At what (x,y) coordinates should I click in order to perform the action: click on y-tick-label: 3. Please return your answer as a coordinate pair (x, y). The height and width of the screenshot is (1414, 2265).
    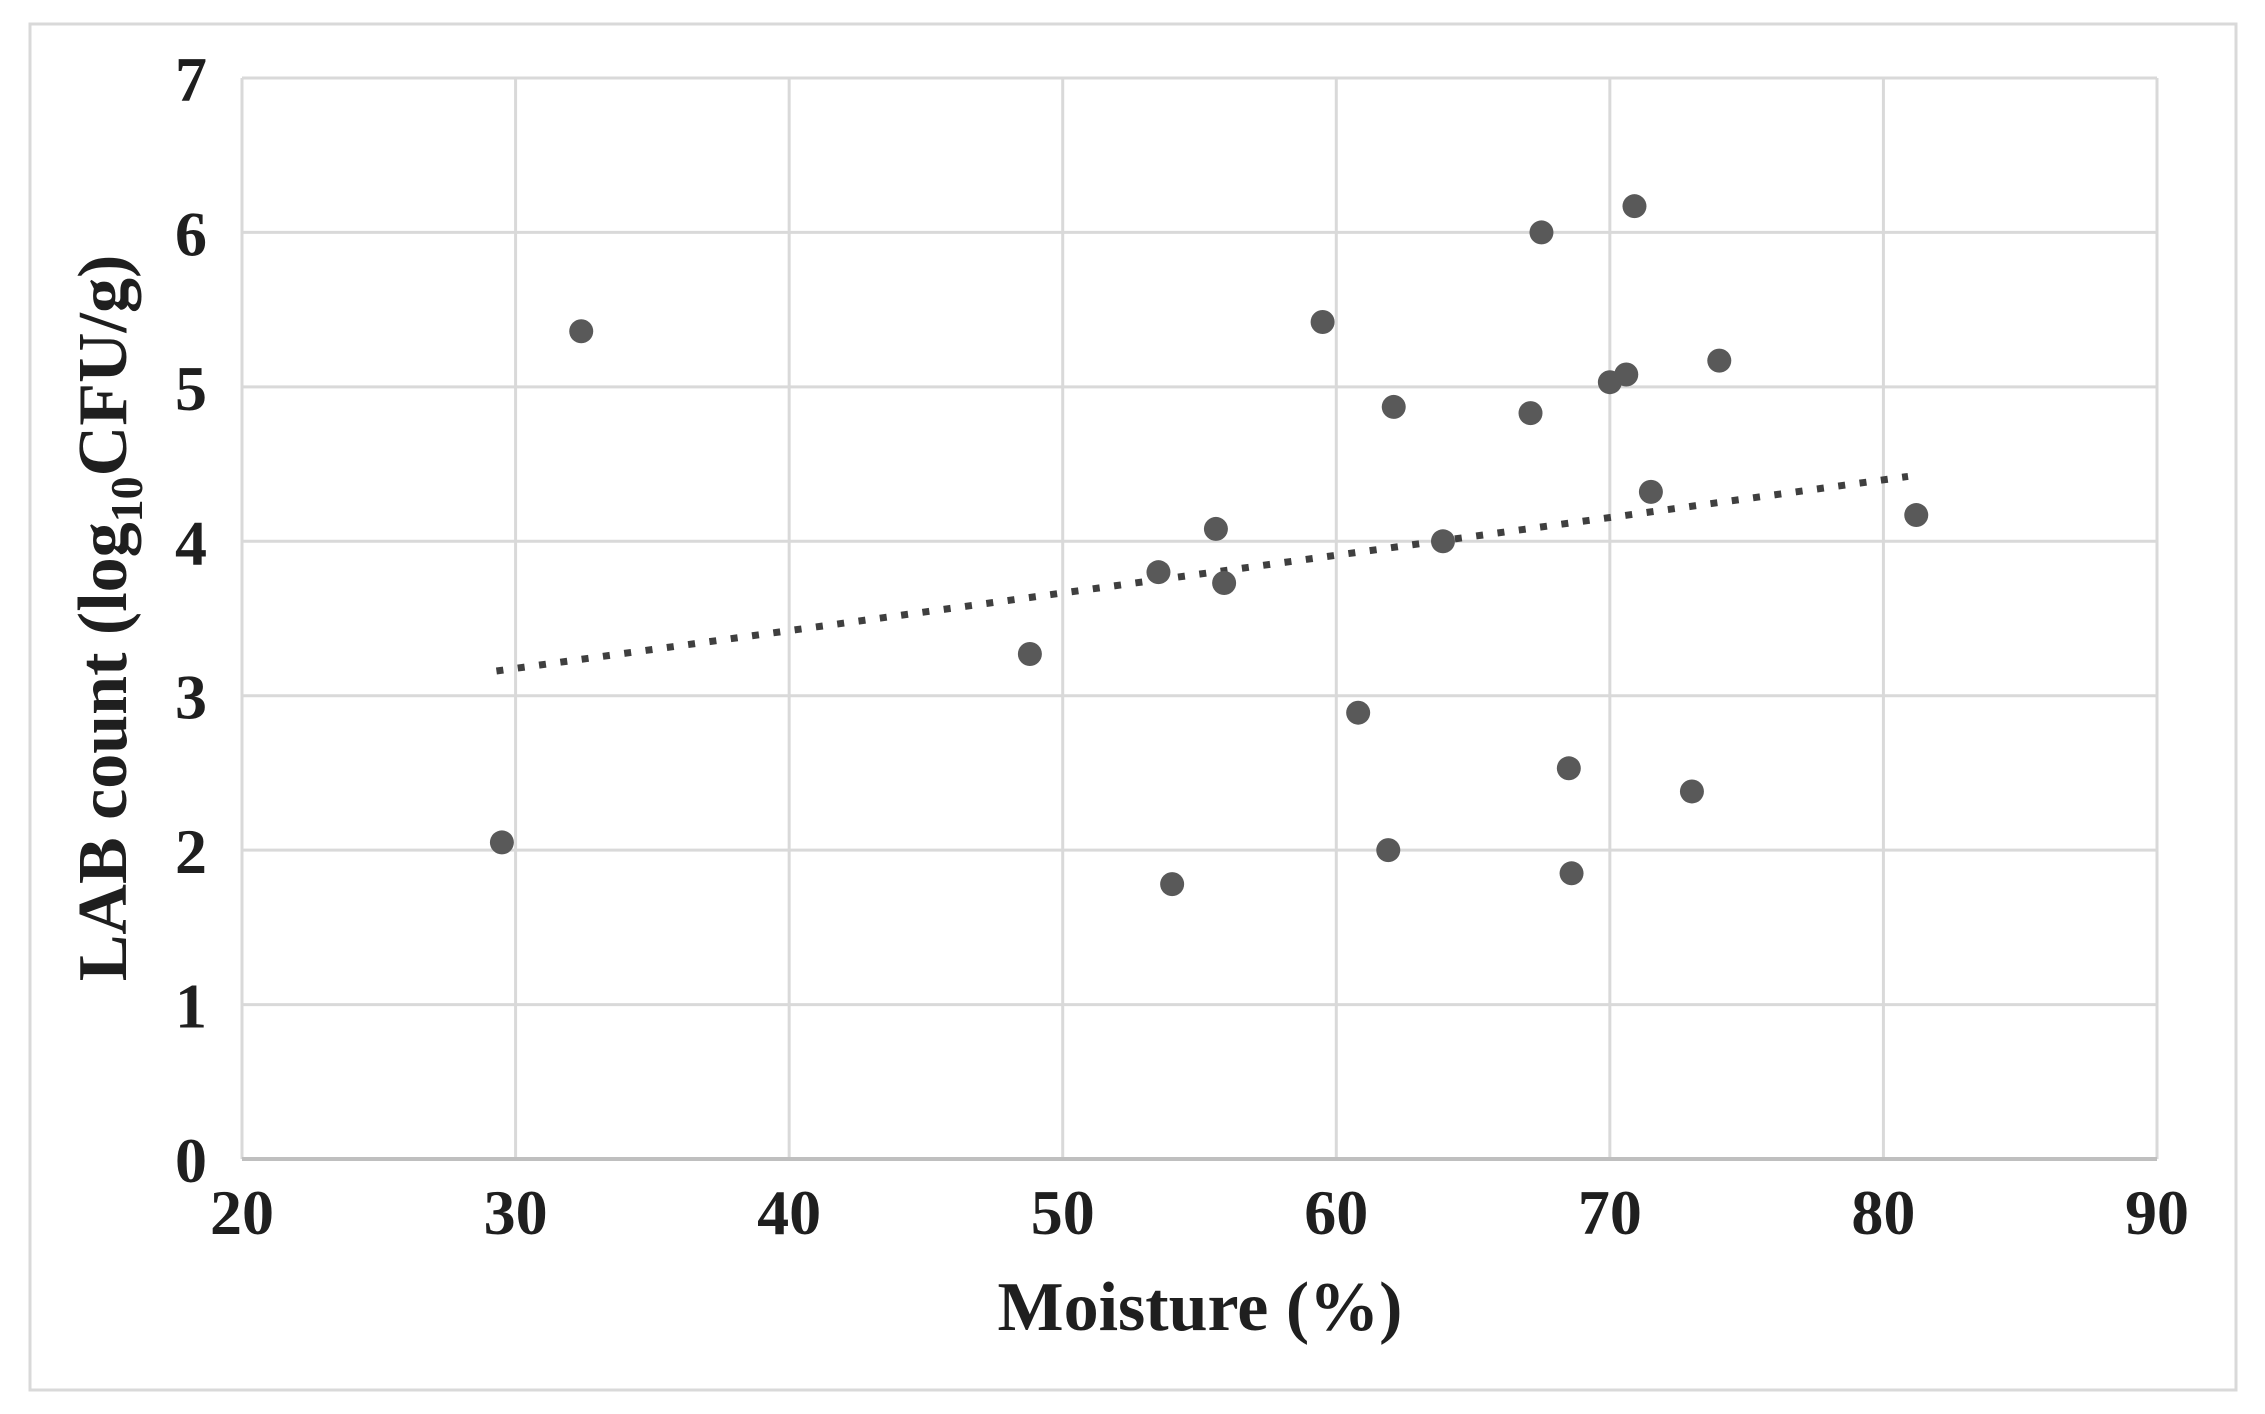
    Looking at the image, I should click on (191, 697).